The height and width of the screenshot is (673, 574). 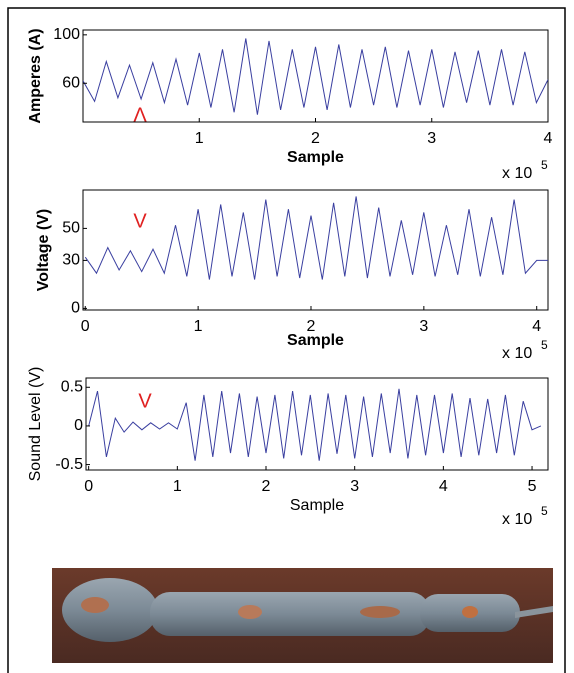 What do you see at coordinates (532, 486) in the screenshot?
I see `x-tick-label: 5` at bounding box center [532, 486].